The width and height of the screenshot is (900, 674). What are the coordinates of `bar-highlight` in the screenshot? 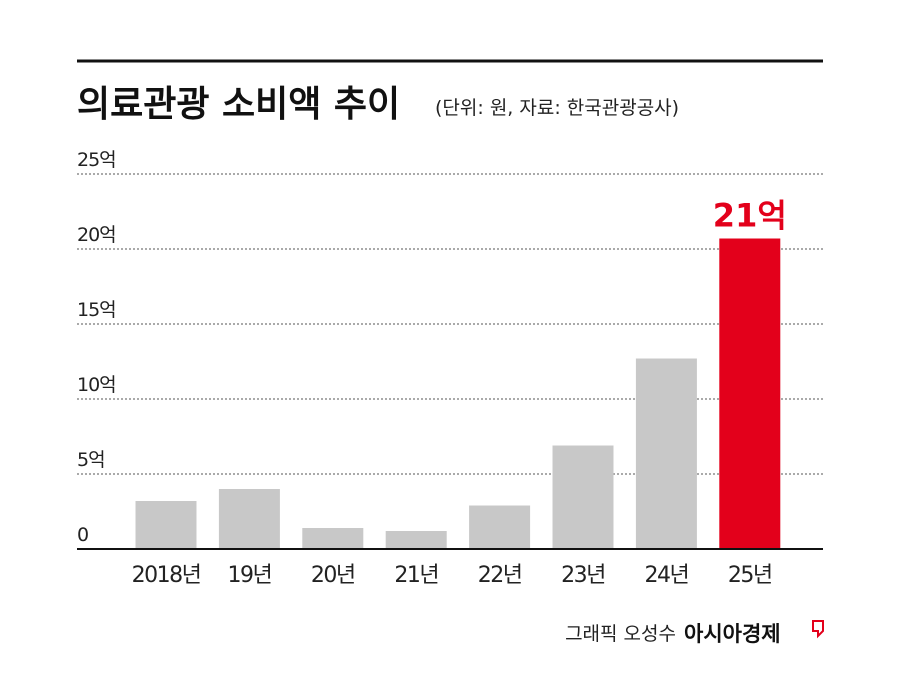 It's located at (750, 393).